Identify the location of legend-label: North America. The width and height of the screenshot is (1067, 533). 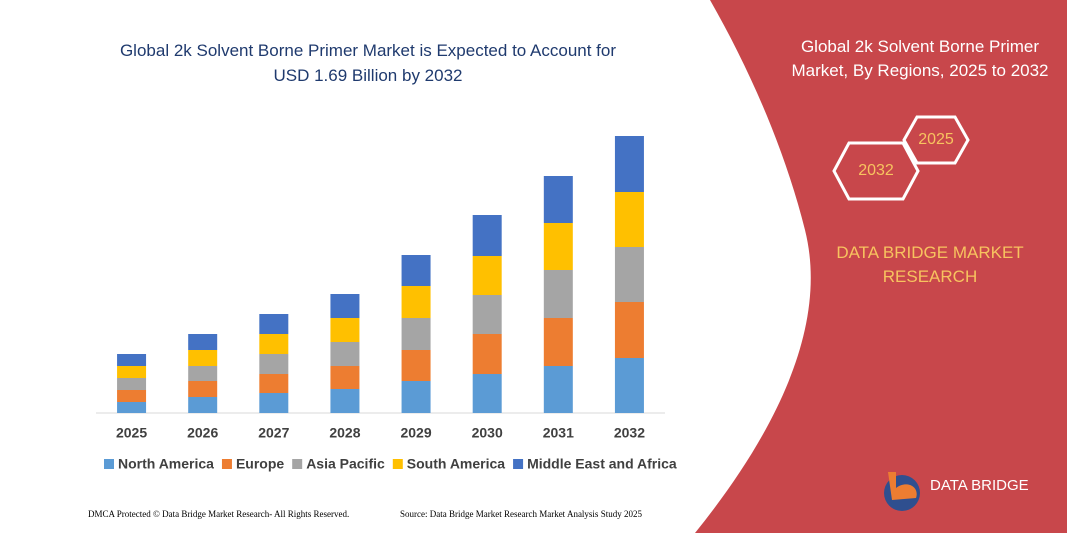
(166, 464).